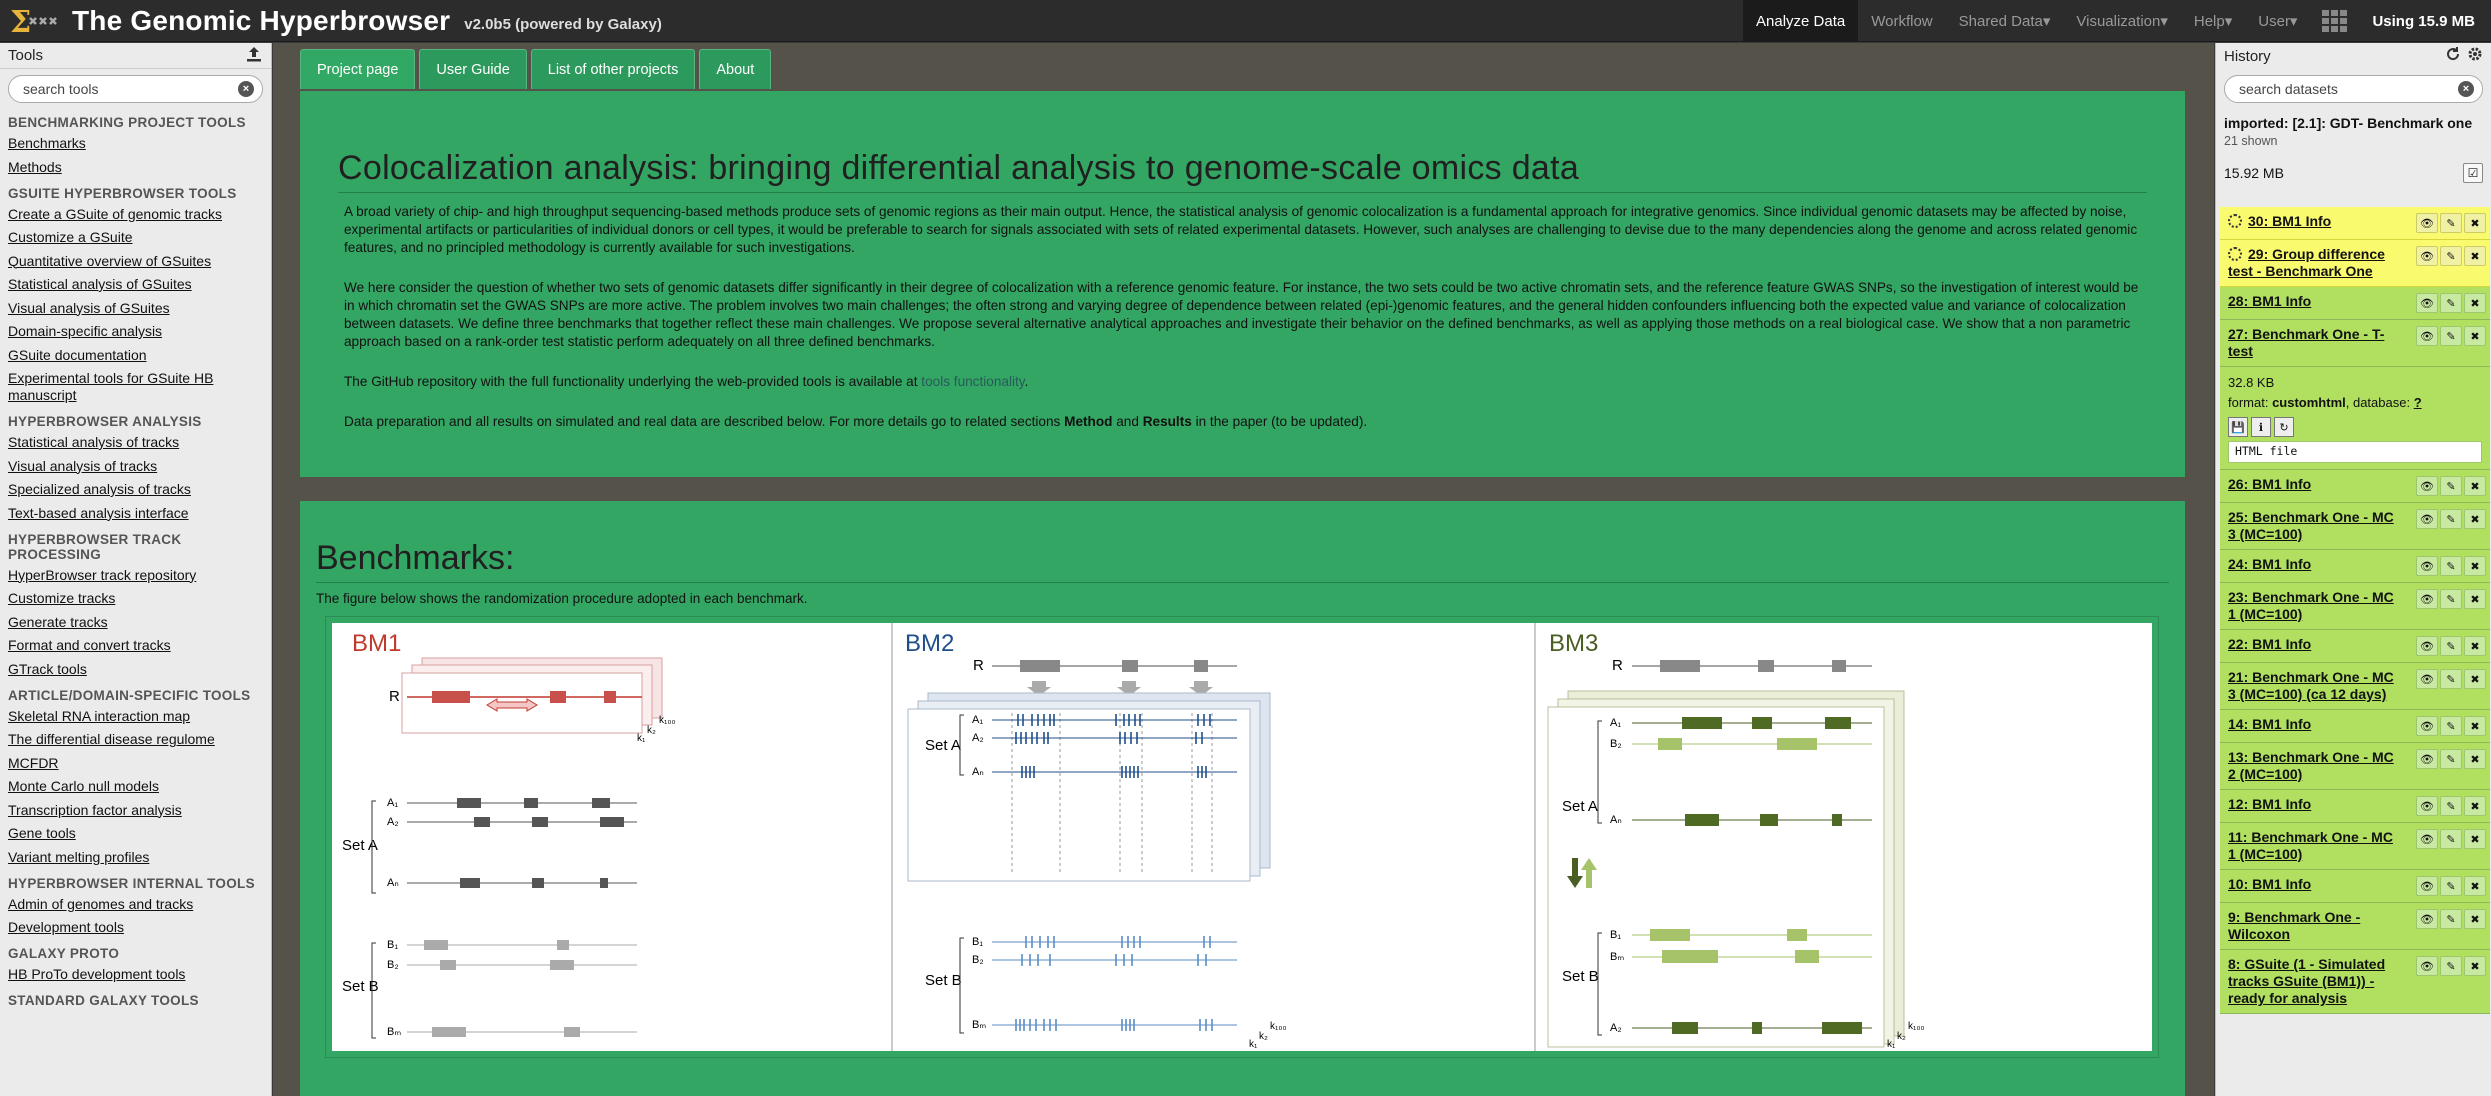 This screenshot has height=1096, width=2491. Describe the element at coordinates (99, 489) in the screenshot. I see `tool-link: Specialized analysis of tracks` at that location.